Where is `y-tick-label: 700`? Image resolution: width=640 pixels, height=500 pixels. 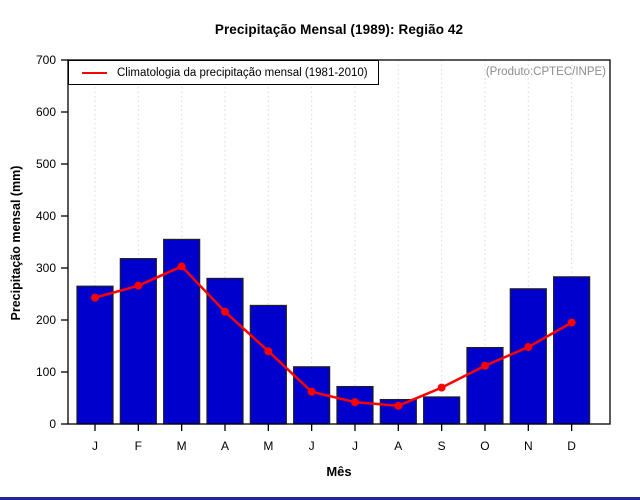 y-tick-label: 700 is located at coordinates (46, 60).